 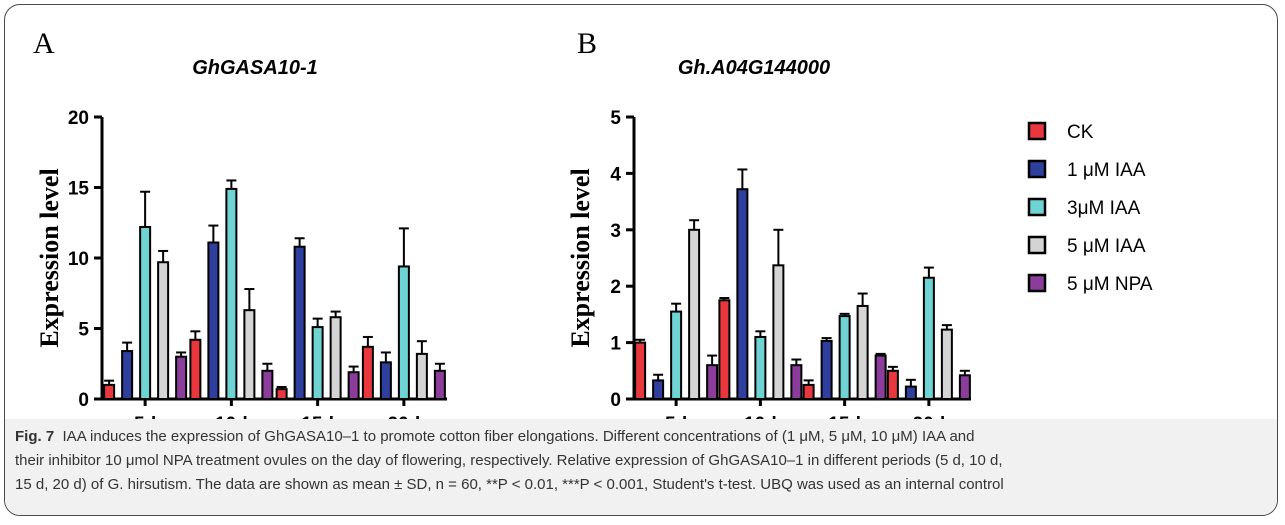 I want to click on y-tick-label-a: 5, so click(x=83, y=330).